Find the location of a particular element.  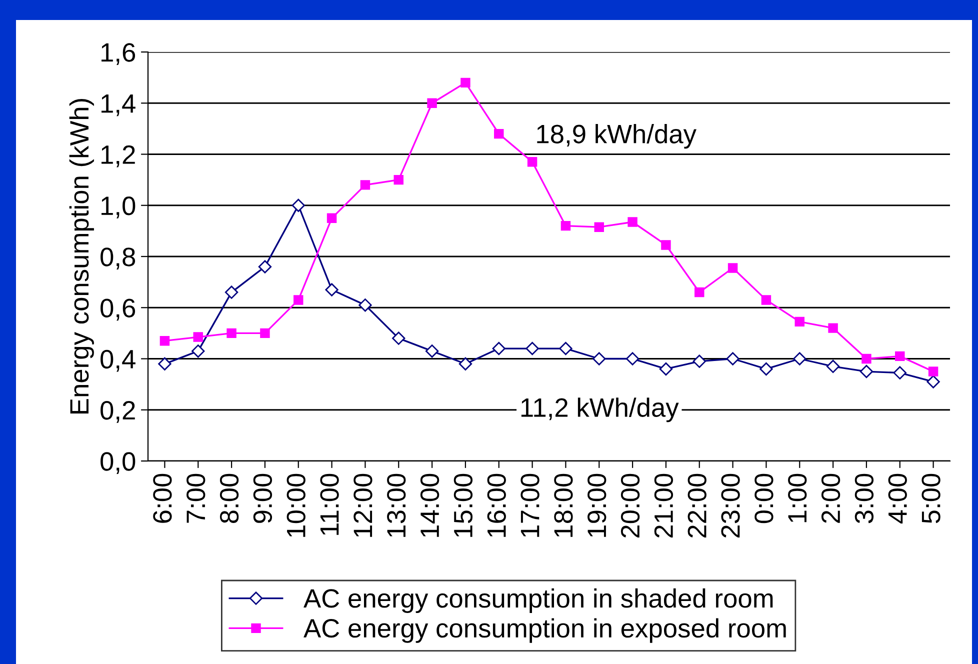

x-tick-label: 4:00 is located at coordinates (897, 499).